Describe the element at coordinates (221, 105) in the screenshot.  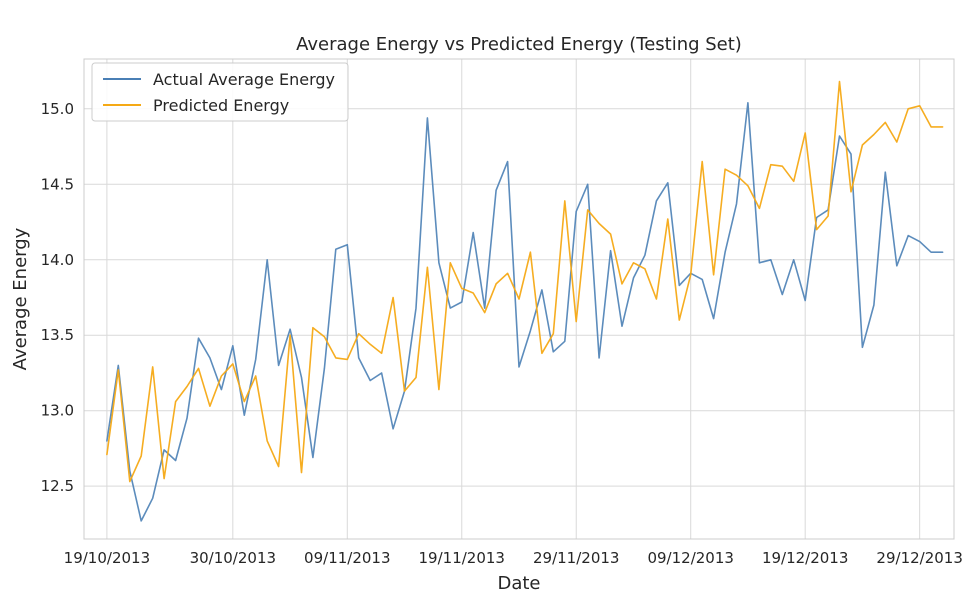
I see `legend-label-predicted: Predicted Energy` at that location.